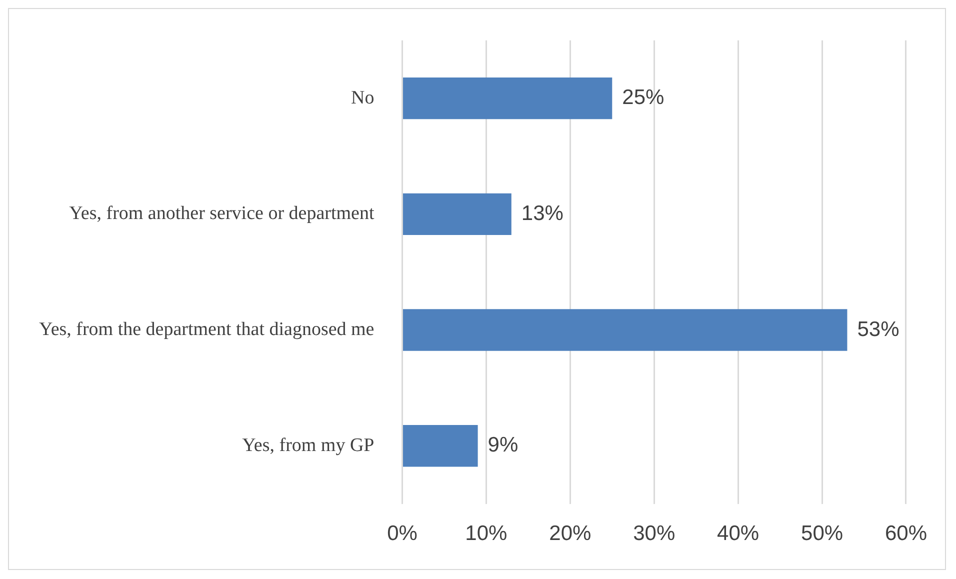  What do you see at coordinates (542, 213) in the screenshot?
I see `data-label: 13%` at bounding box center [542, 213].